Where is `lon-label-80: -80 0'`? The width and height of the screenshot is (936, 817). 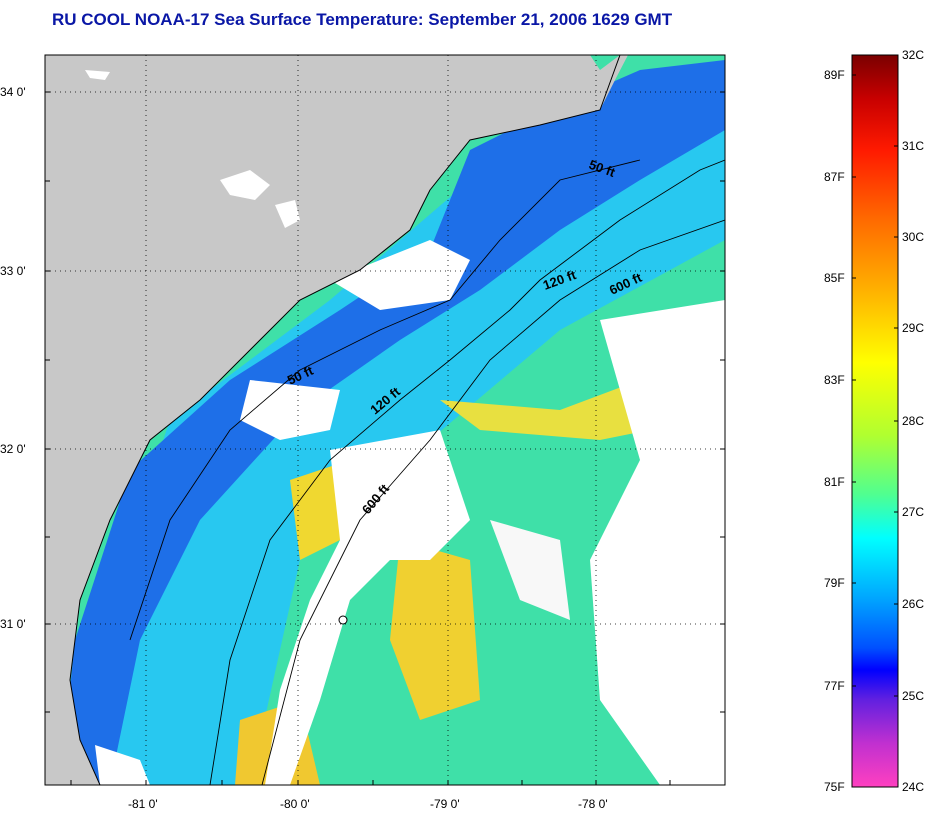 lon-label-80: -80 0' is located at coordinates (295, 804).